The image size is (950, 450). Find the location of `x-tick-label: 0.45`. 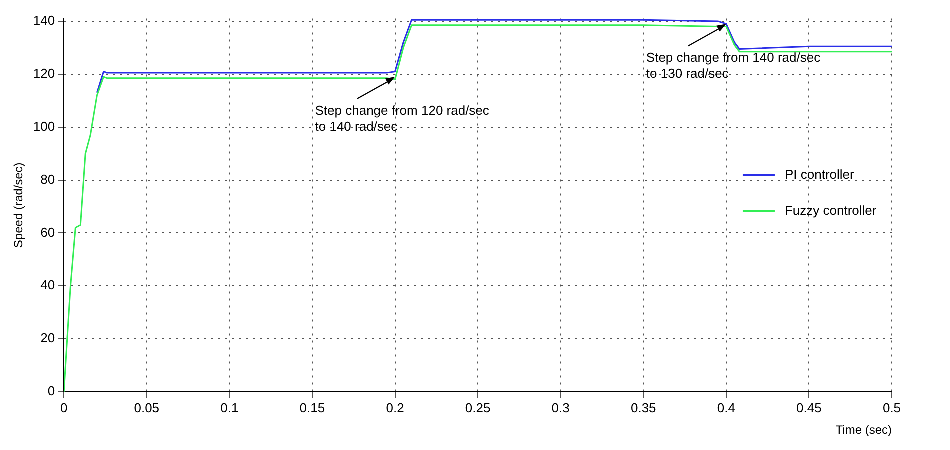

x-tick-label: 0.45 is located at coordinates (809, 408).